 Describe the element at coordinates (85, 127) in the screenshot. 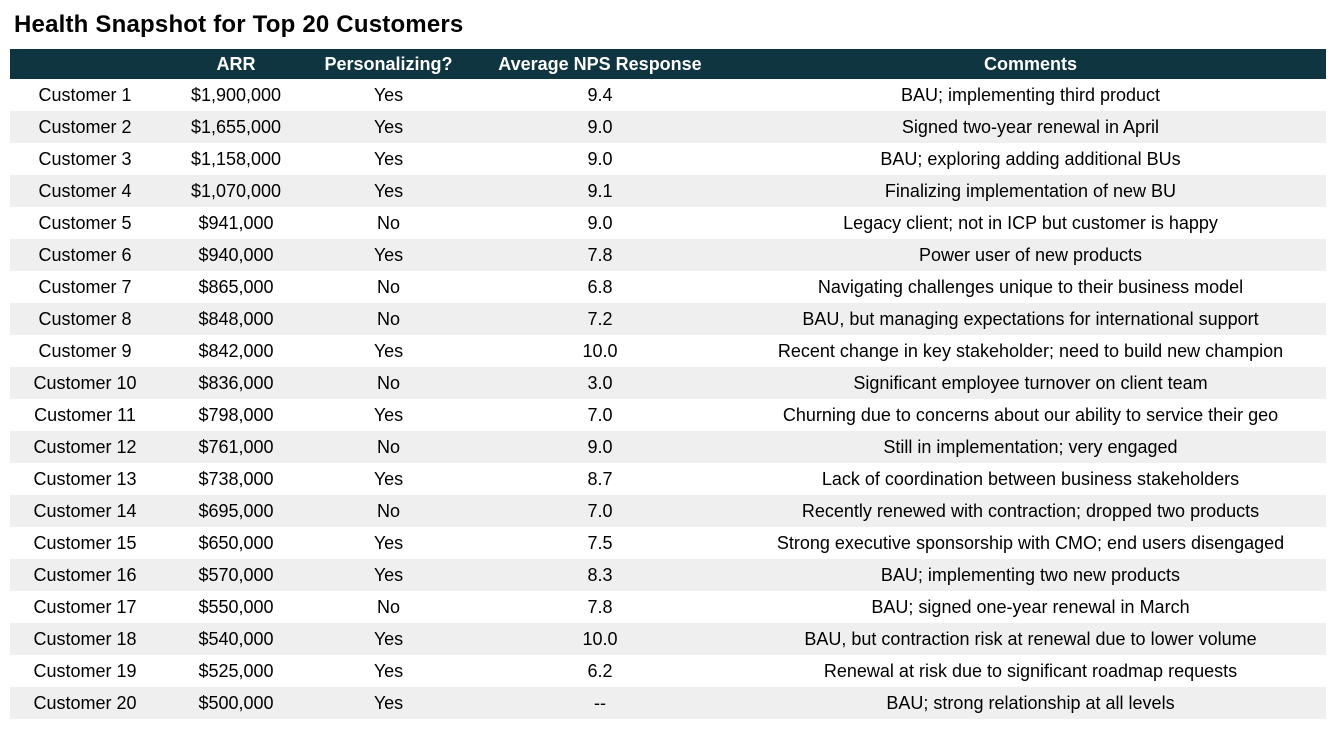

I see `customer-cell: Customer 2` at that location.